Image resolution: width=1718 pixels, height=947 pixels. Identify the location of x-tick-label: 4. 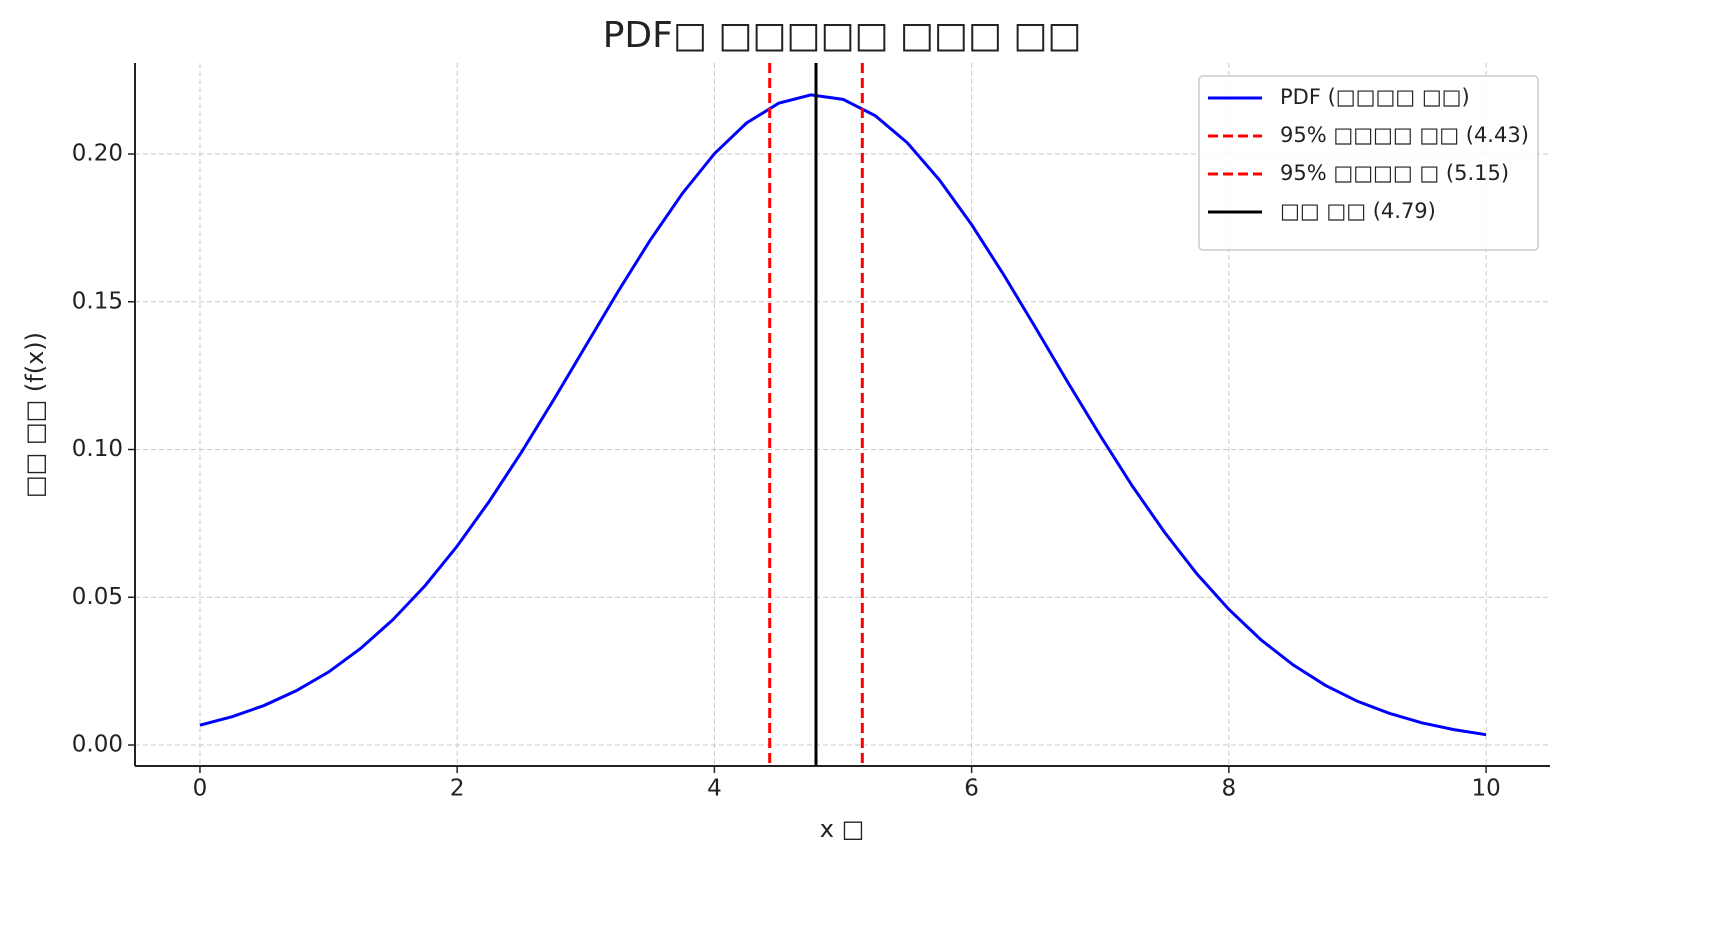
(714, 789).